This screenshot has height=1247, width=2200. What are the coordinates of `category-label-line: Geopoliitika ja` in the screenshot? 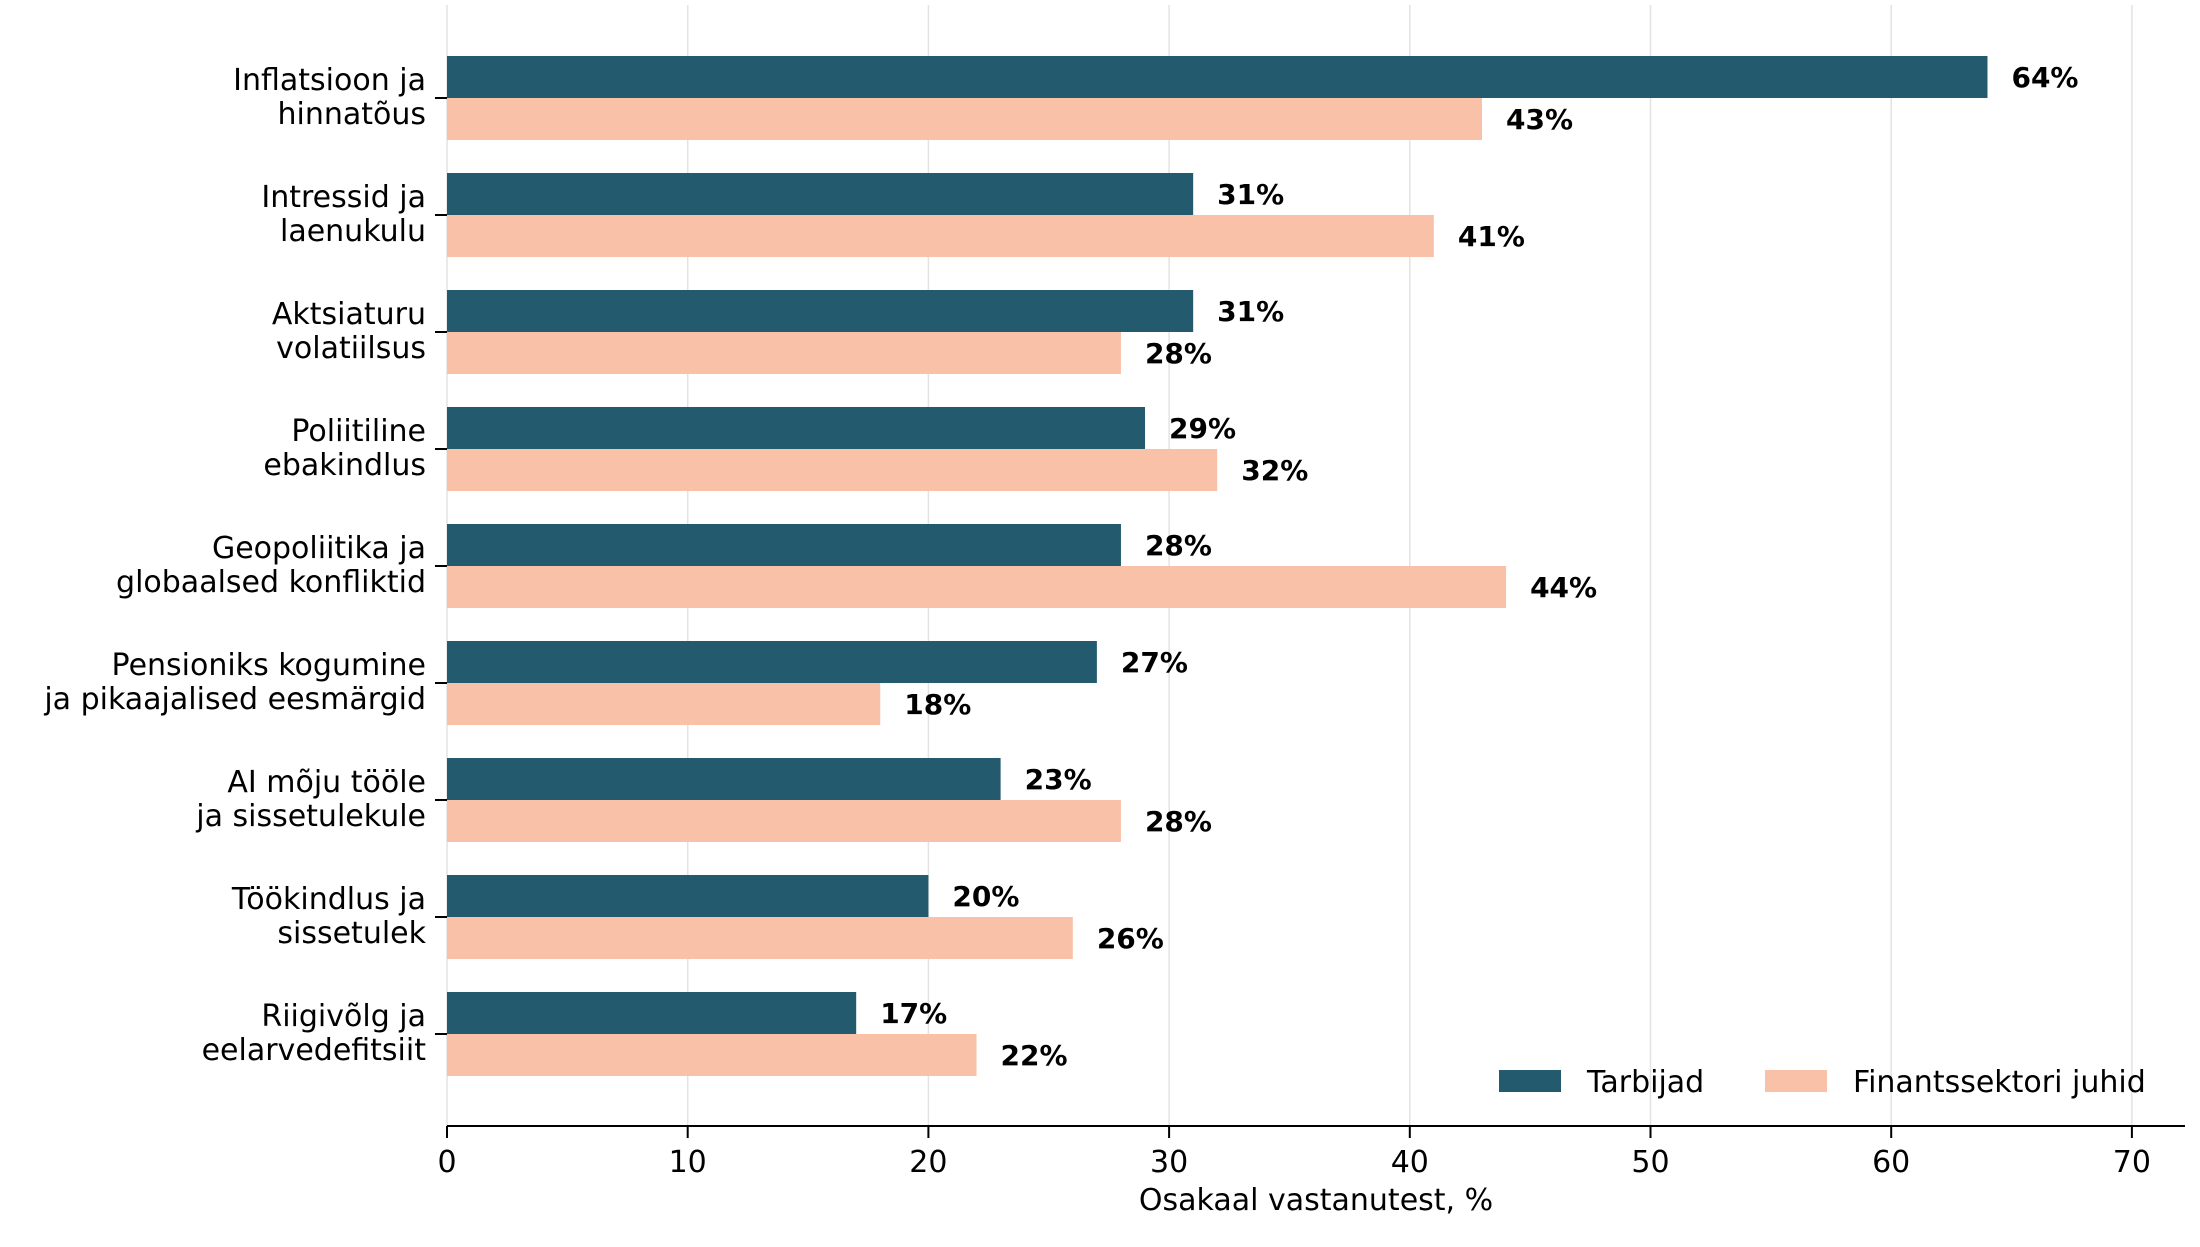 It's located at (319, 548).